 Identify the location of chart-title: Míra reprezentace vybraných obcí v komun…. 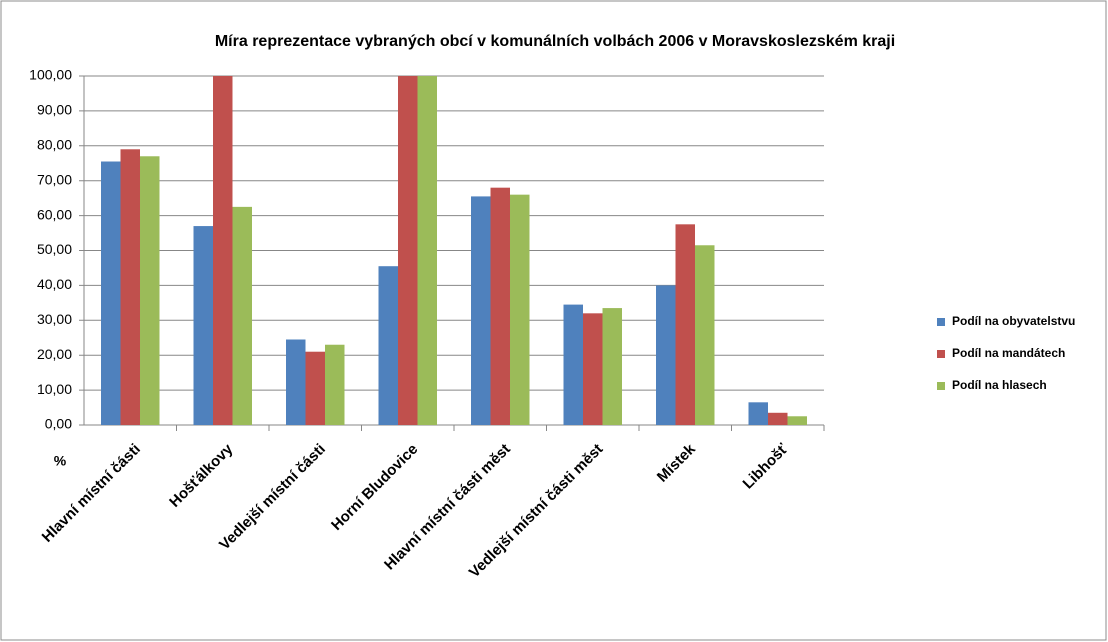
(555, 41).